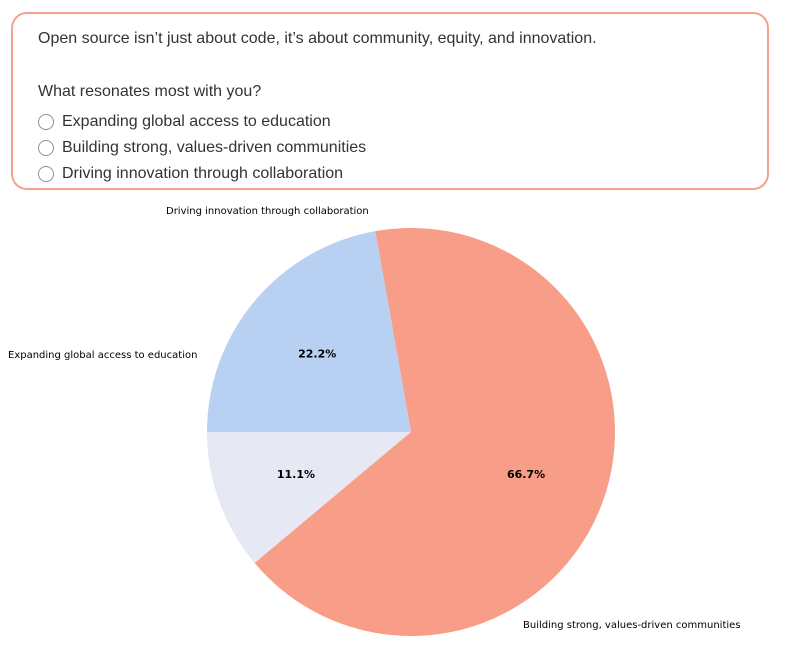 The height and width of the screenshot is (664, 787). I want to click on poll-option-label: Driving innovation through collaboration, so click(203, 173).